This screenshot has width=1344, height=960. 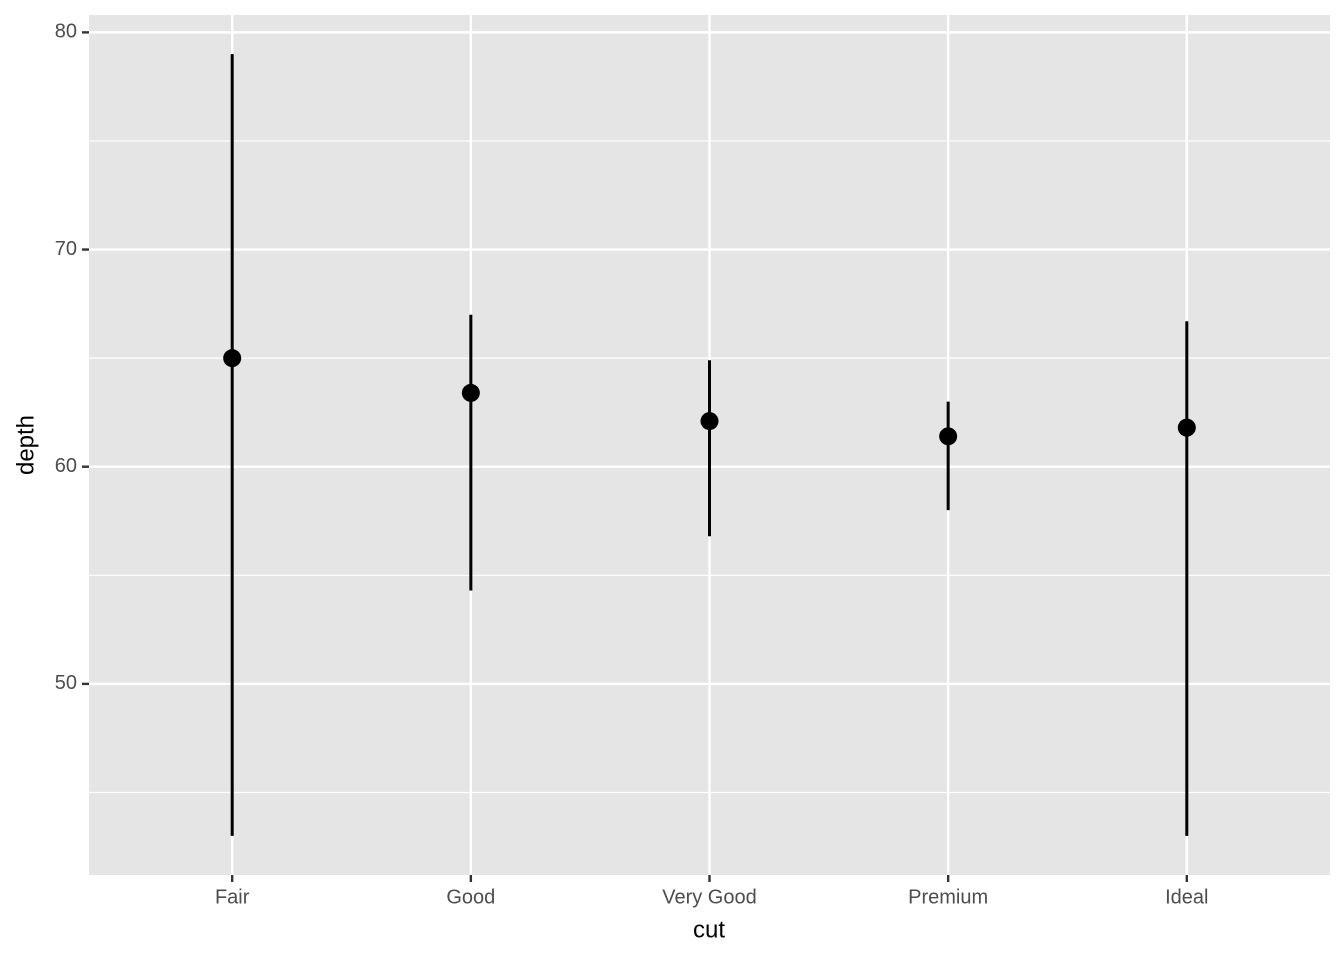 What do you see at coordinates (948, 897) in the screenshot?
I see `x-tick-label: Premium` at bounding box center [948, 897].